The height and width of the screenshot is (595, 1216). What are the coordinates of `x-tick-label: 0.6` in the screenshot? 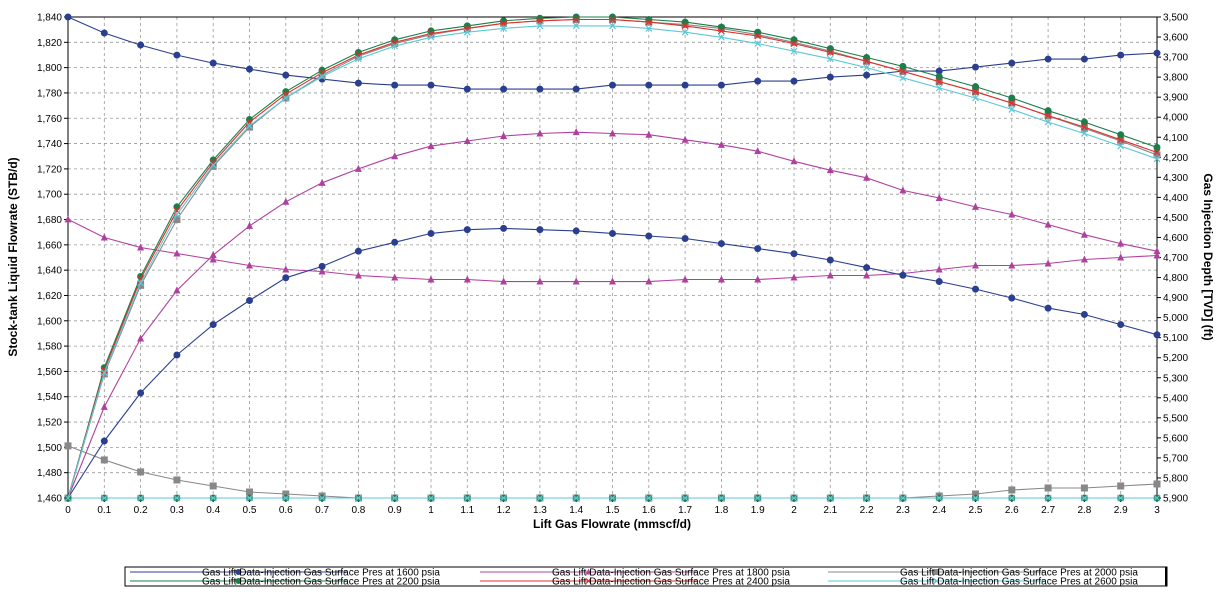 It's located at (286, 510).